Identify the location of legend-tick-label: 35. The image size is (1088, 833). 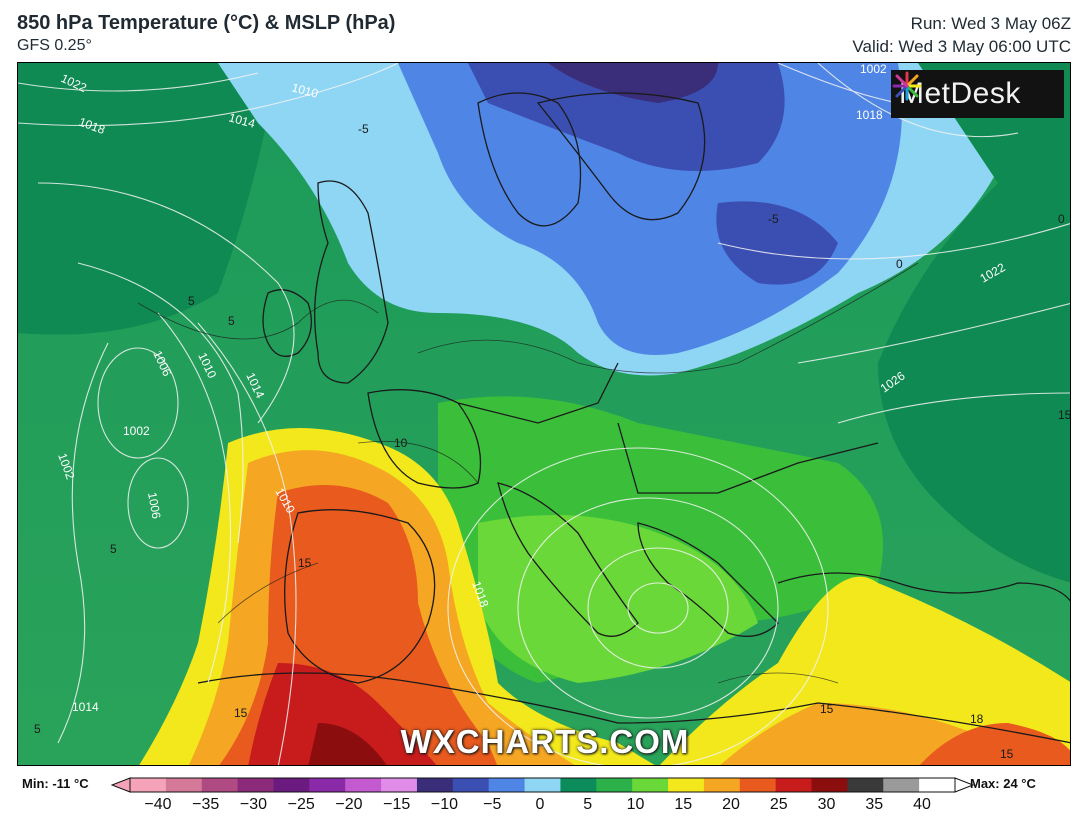
(874, 804).